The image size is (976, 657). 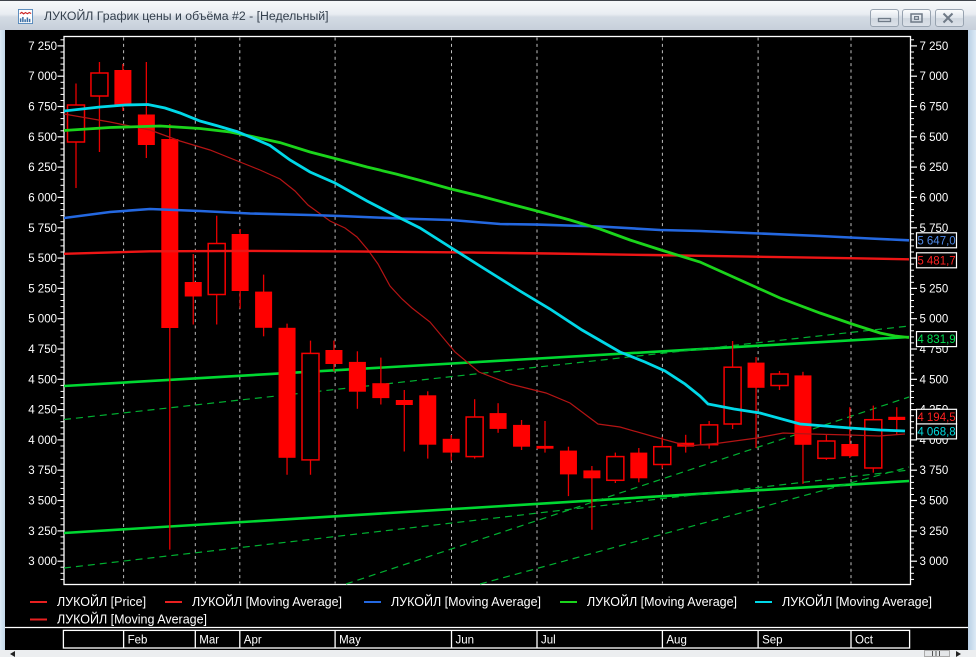 What do you see at coordinates (936, 418) in the screenshot?
I see `svg-text: 4 194,5` at bounding box center [936, 418].